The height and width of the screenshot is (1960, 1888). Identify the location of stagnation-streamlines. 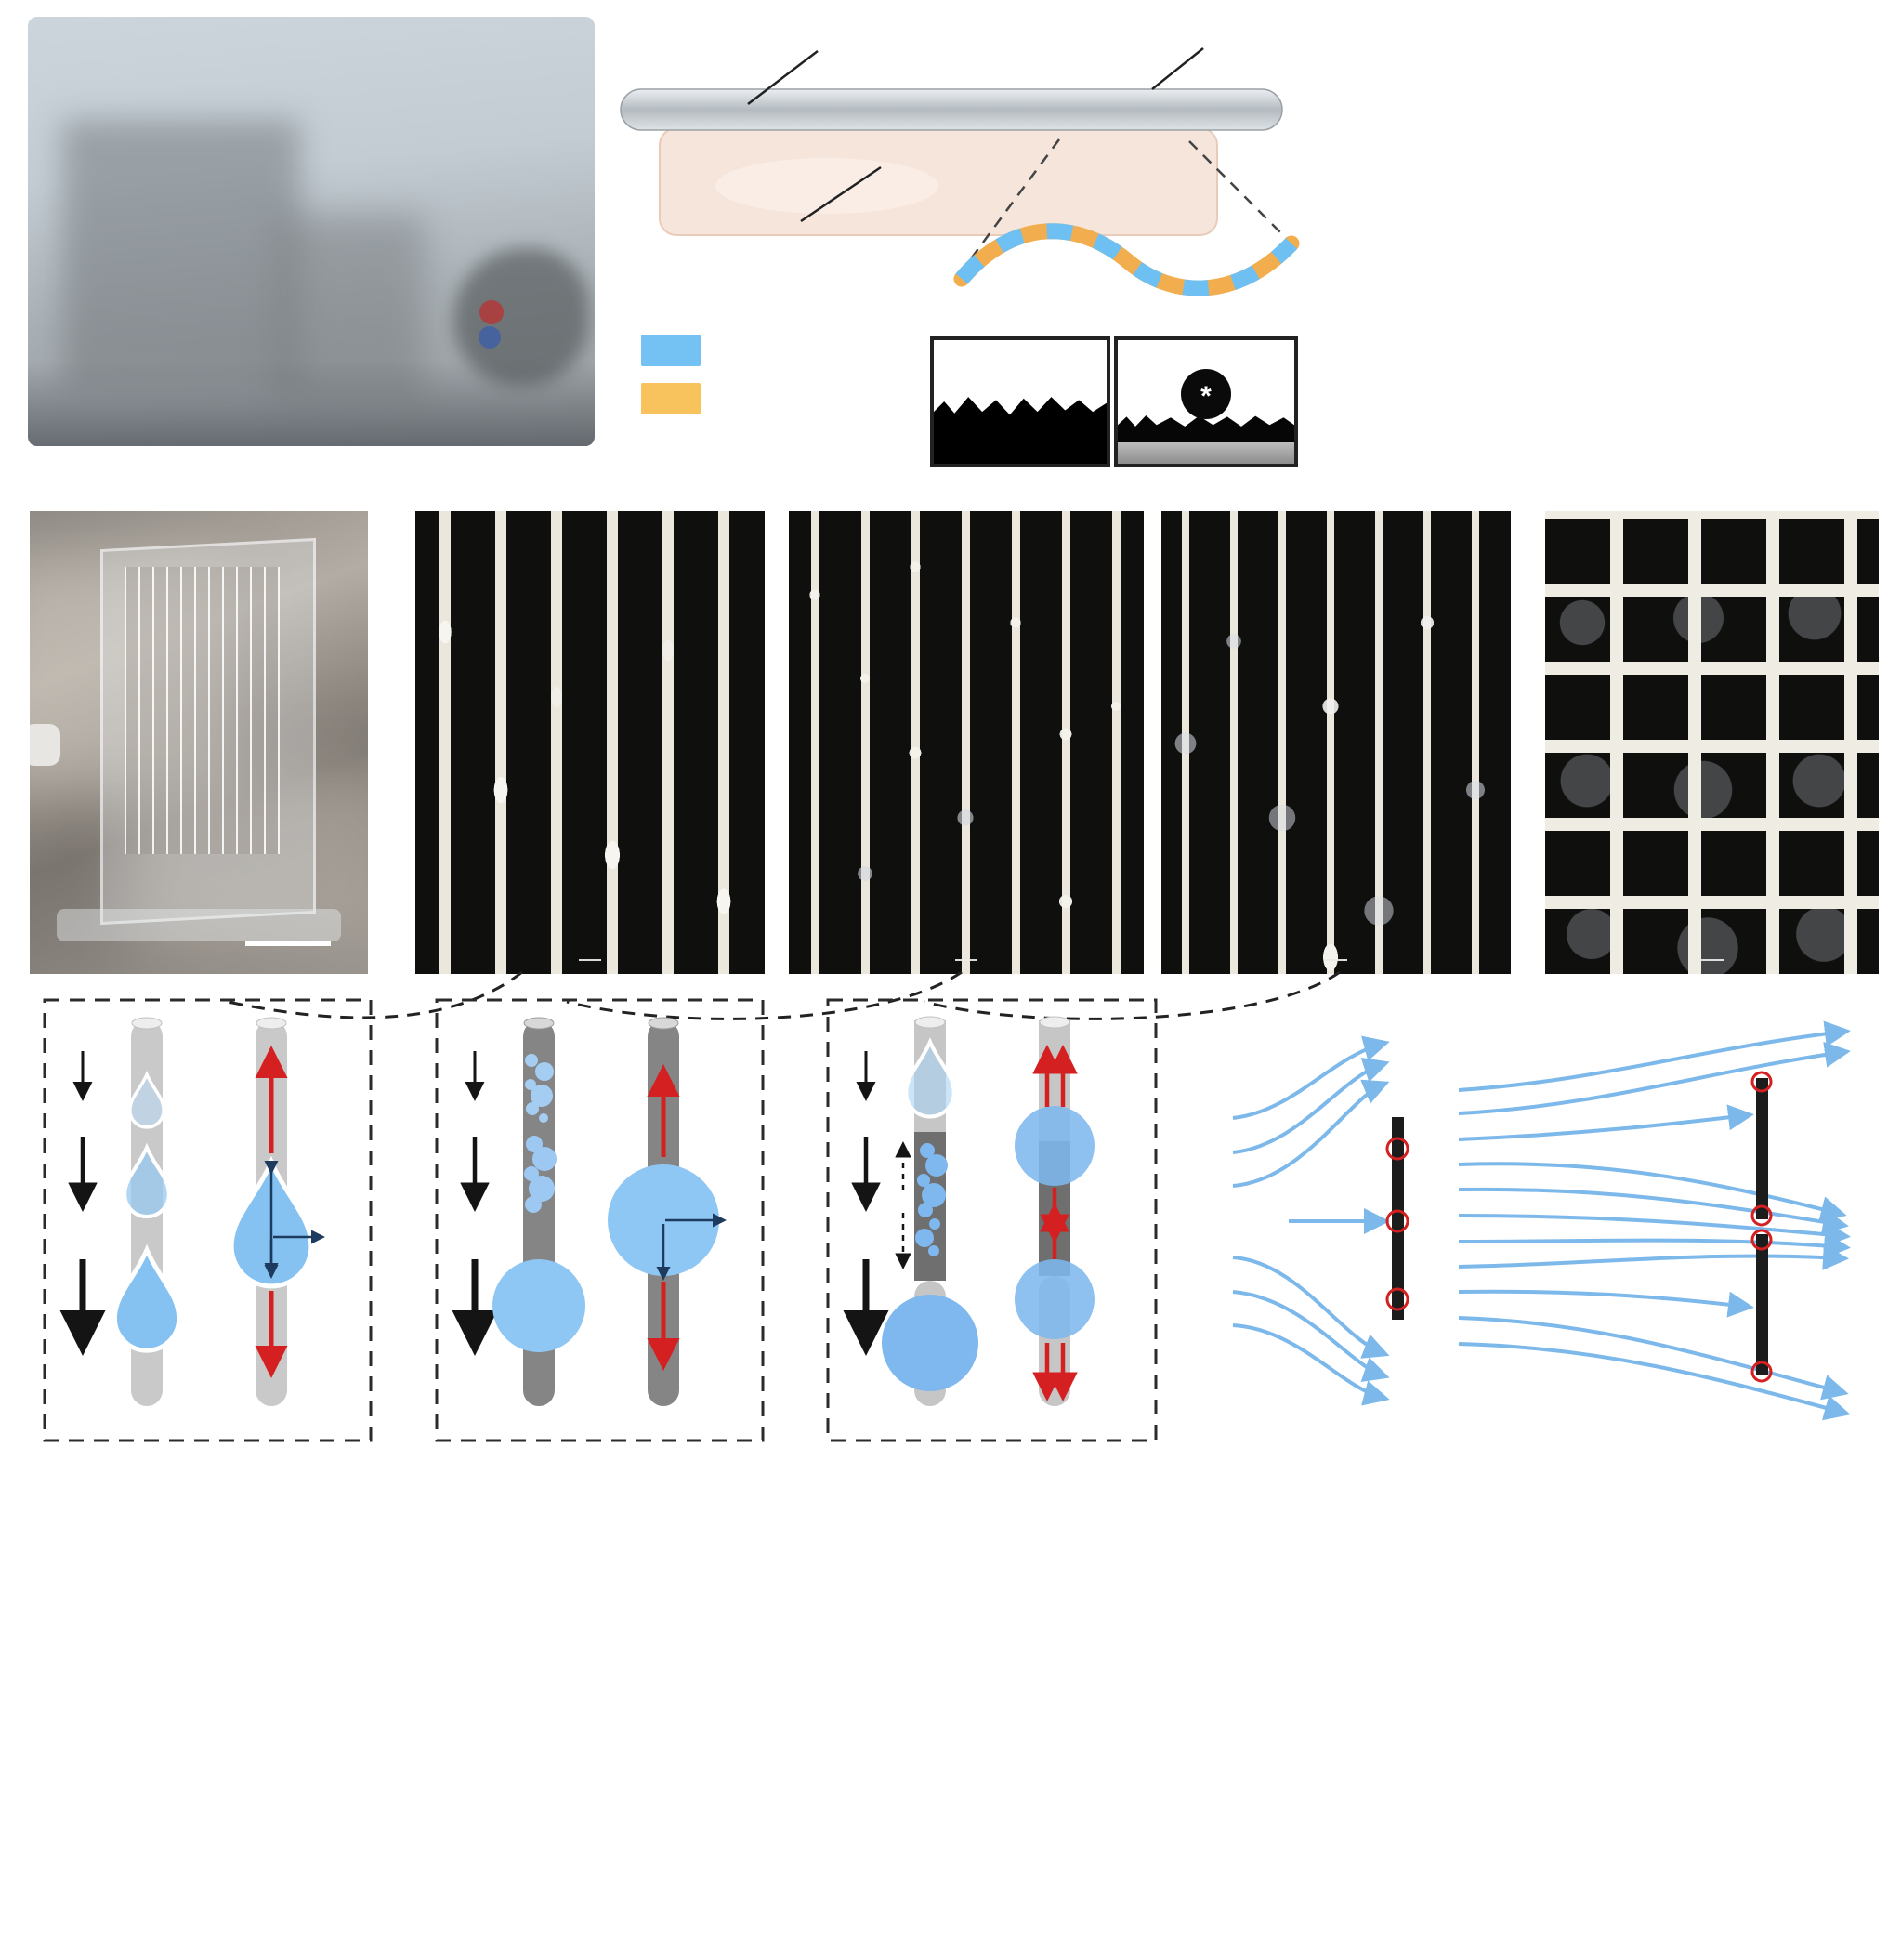
(1654, 1220).